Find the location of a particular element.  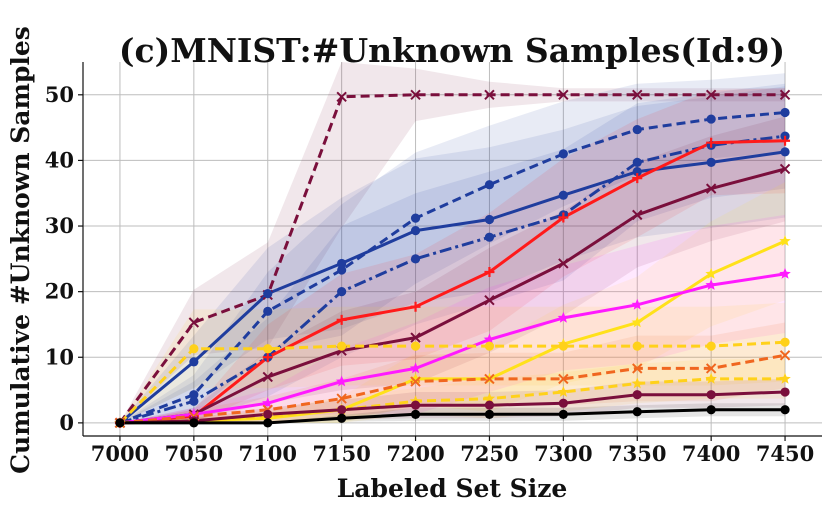

x-tick-label: 7050 is located at coordinates (194, 453).